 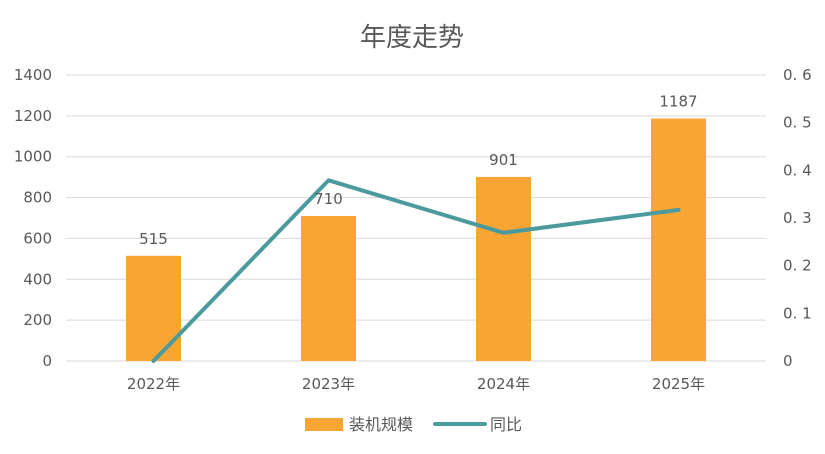 What do you see at coordinates (37, 320) in the screenshot?
I see `y-left-tick-label: 200` at bounding box center [37, 320].